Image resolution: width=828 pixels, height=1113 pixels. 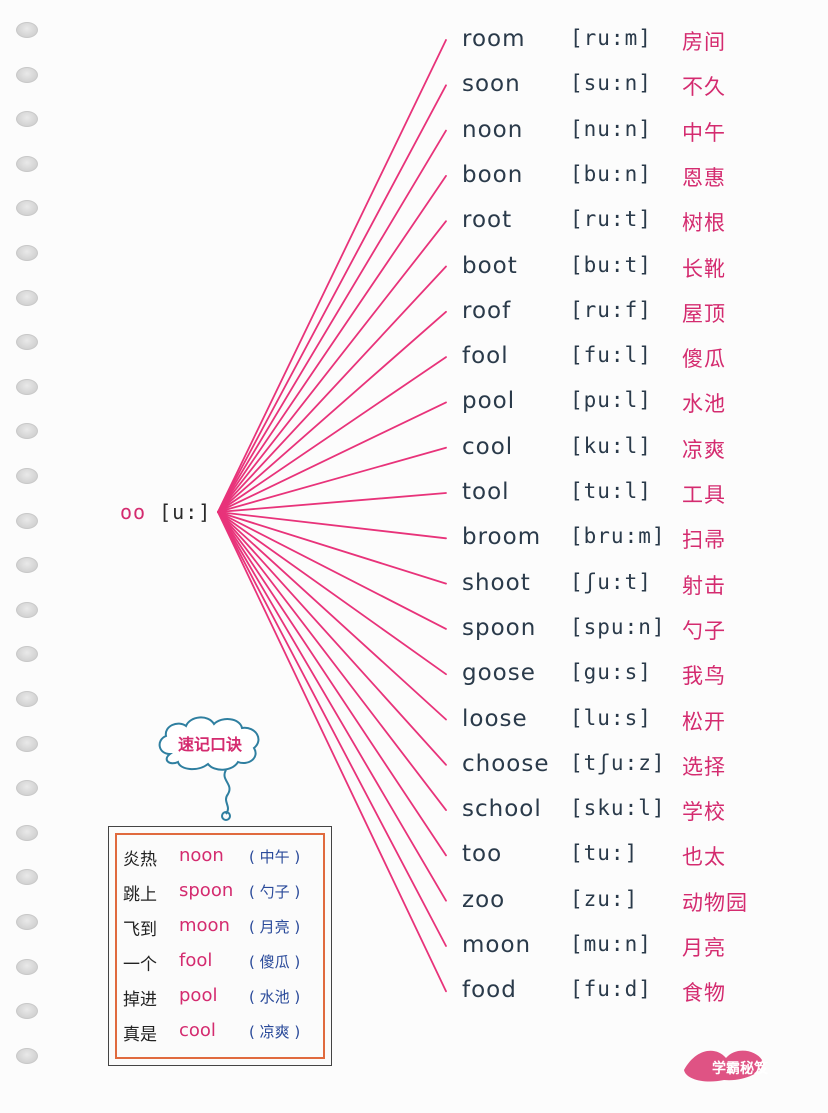 What do you see at coordinates (275, 997) in the screenshot?
I see `mnemonic-gloss: ( 水池 )` at bounding box center [275, 997].